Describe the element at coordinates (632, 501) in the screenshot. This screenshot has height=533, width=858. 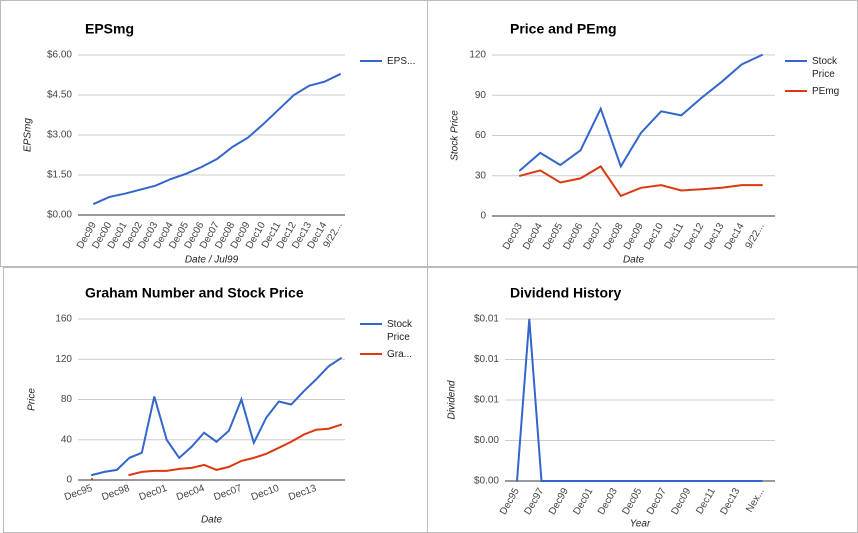
I see `x-tick-label: Dec05` at that location.